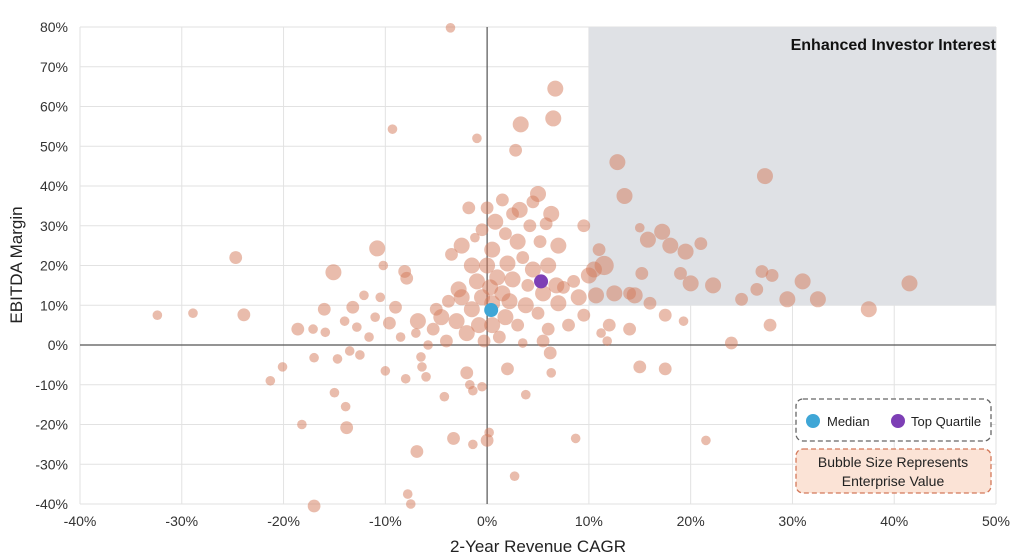  Describe the element at coordinates (538, 546) in the screenshot. I see `x-axis-title: 2-Year Revenue CAGR` at that location.